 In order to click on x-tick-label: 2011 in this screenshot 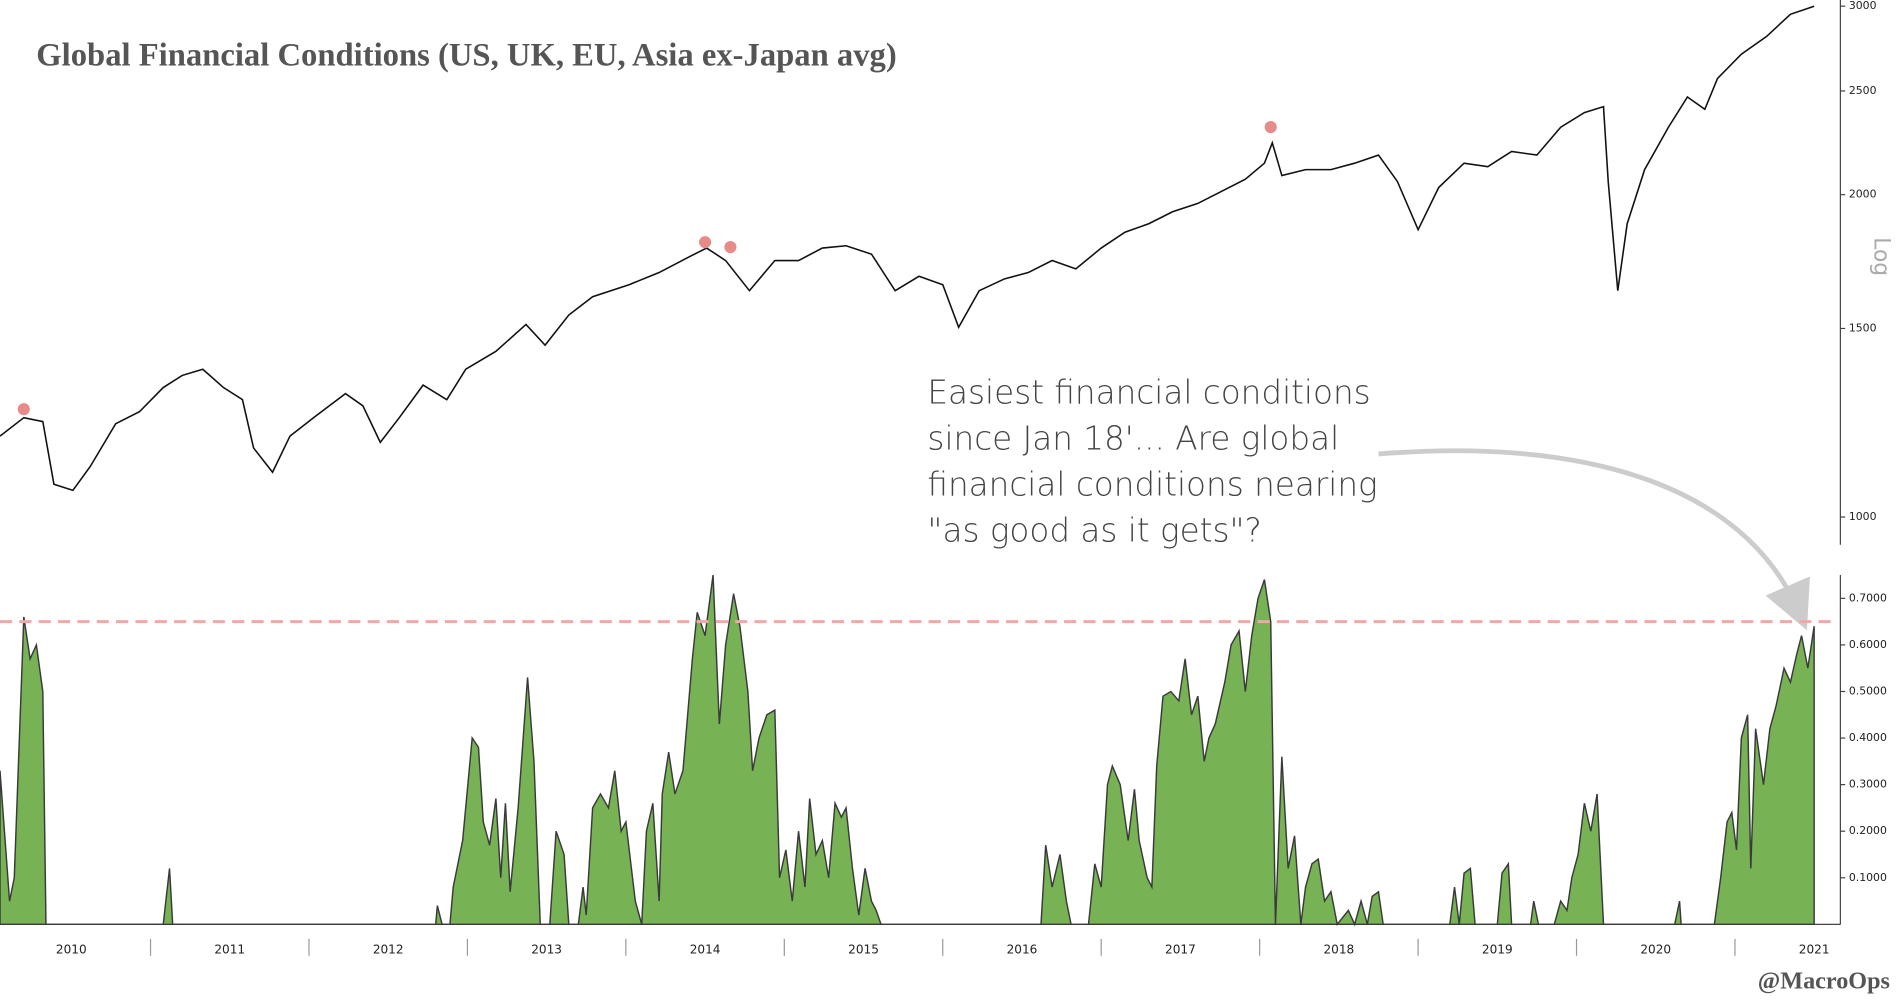, I will do `click(229, 949)`.